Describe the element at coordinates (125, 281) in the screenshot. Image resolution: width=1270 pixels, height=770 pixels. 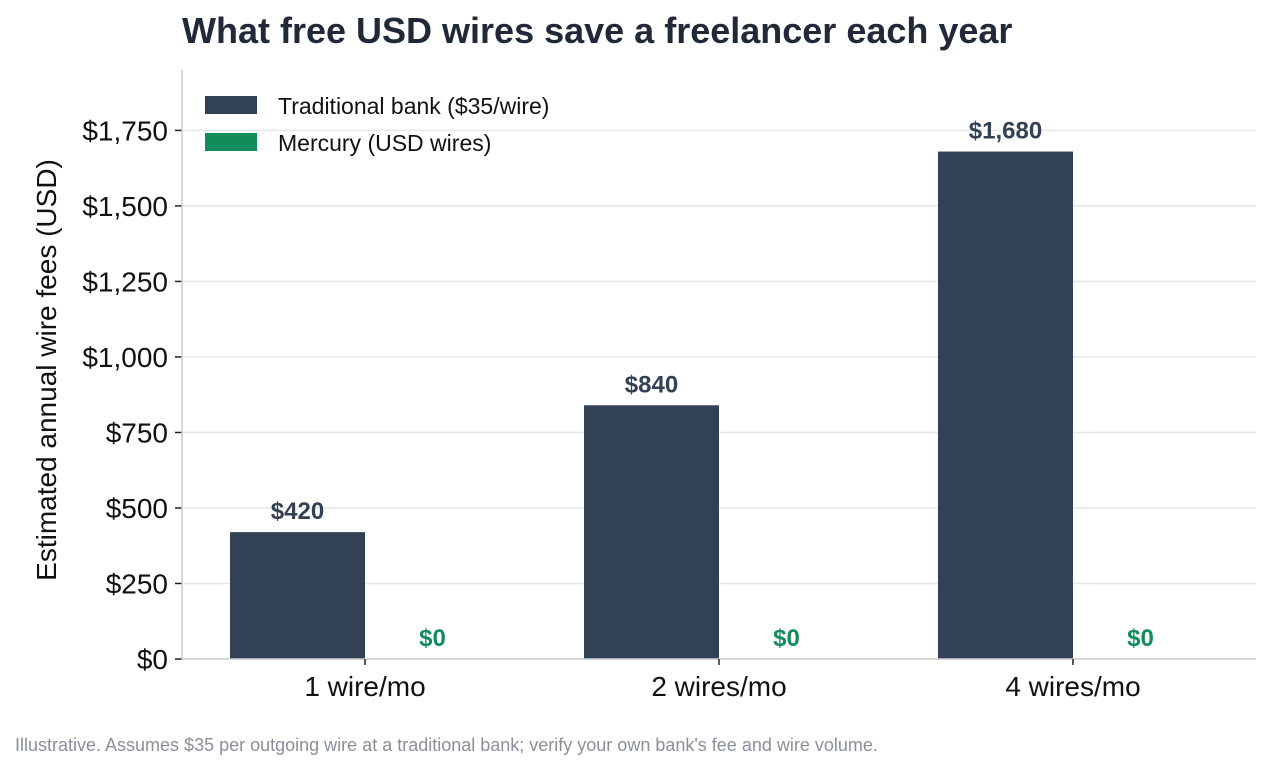
I see `y-tick-label: $1,250` at that location.